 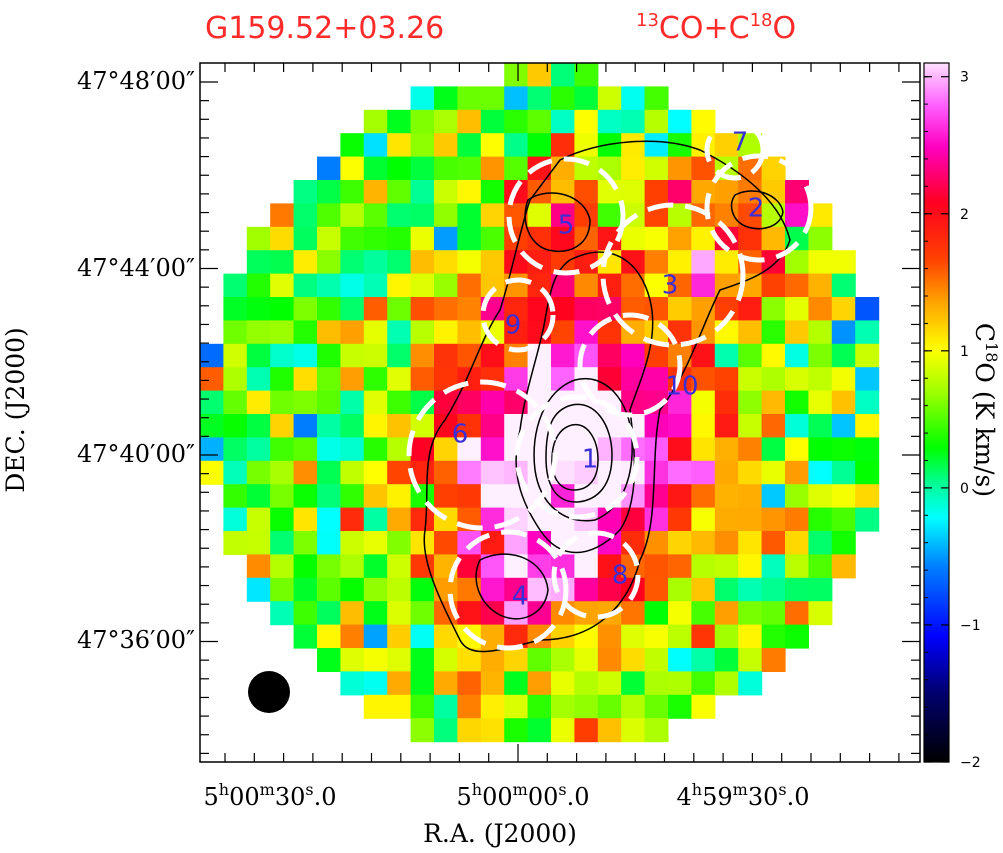 What do you see at coordinates (757, 210) in the screenshot?
I see `contour-line` at bounding box center [757, 210].